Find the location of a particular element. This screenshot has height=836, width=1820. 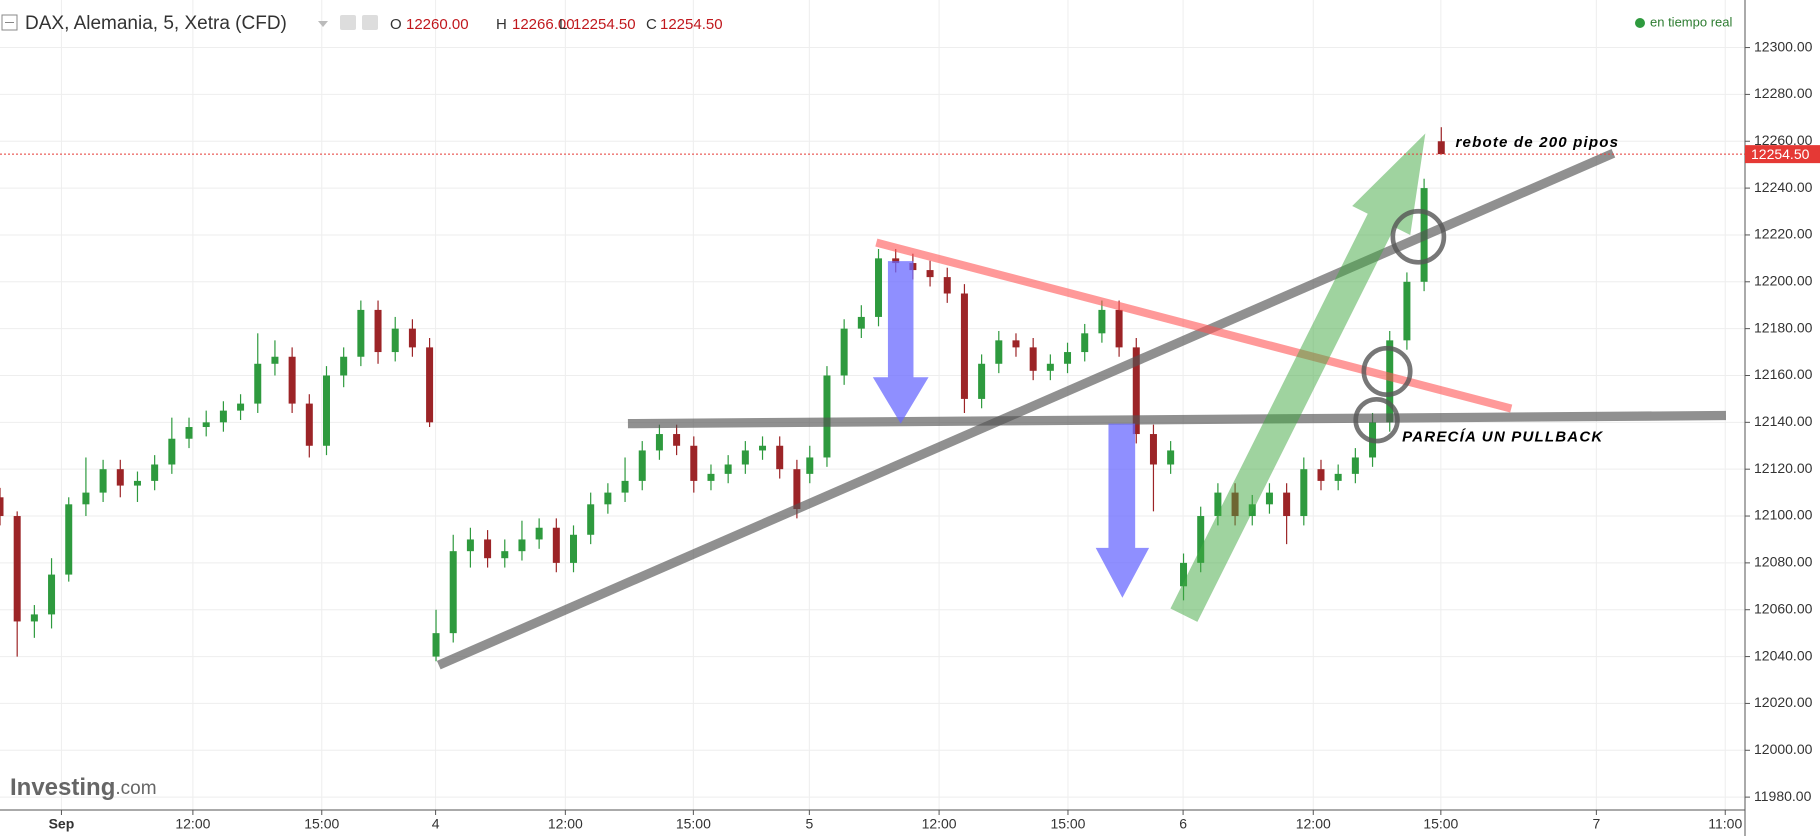

dropdown-icon is located at coordinates (323, 24).